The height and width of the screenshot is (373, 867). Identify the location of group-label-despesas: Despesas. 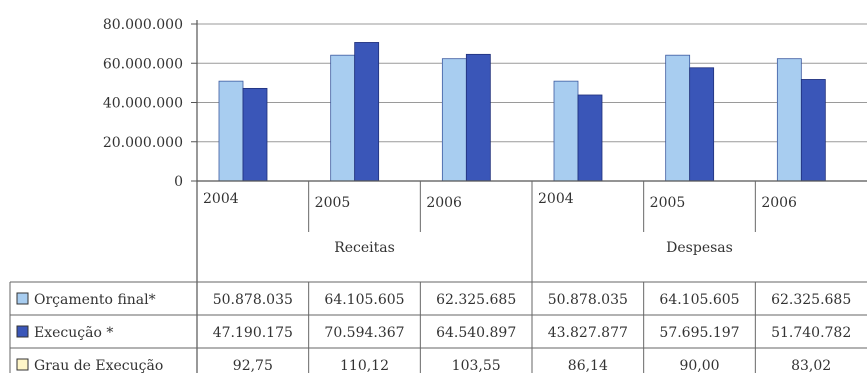
(699, 248).